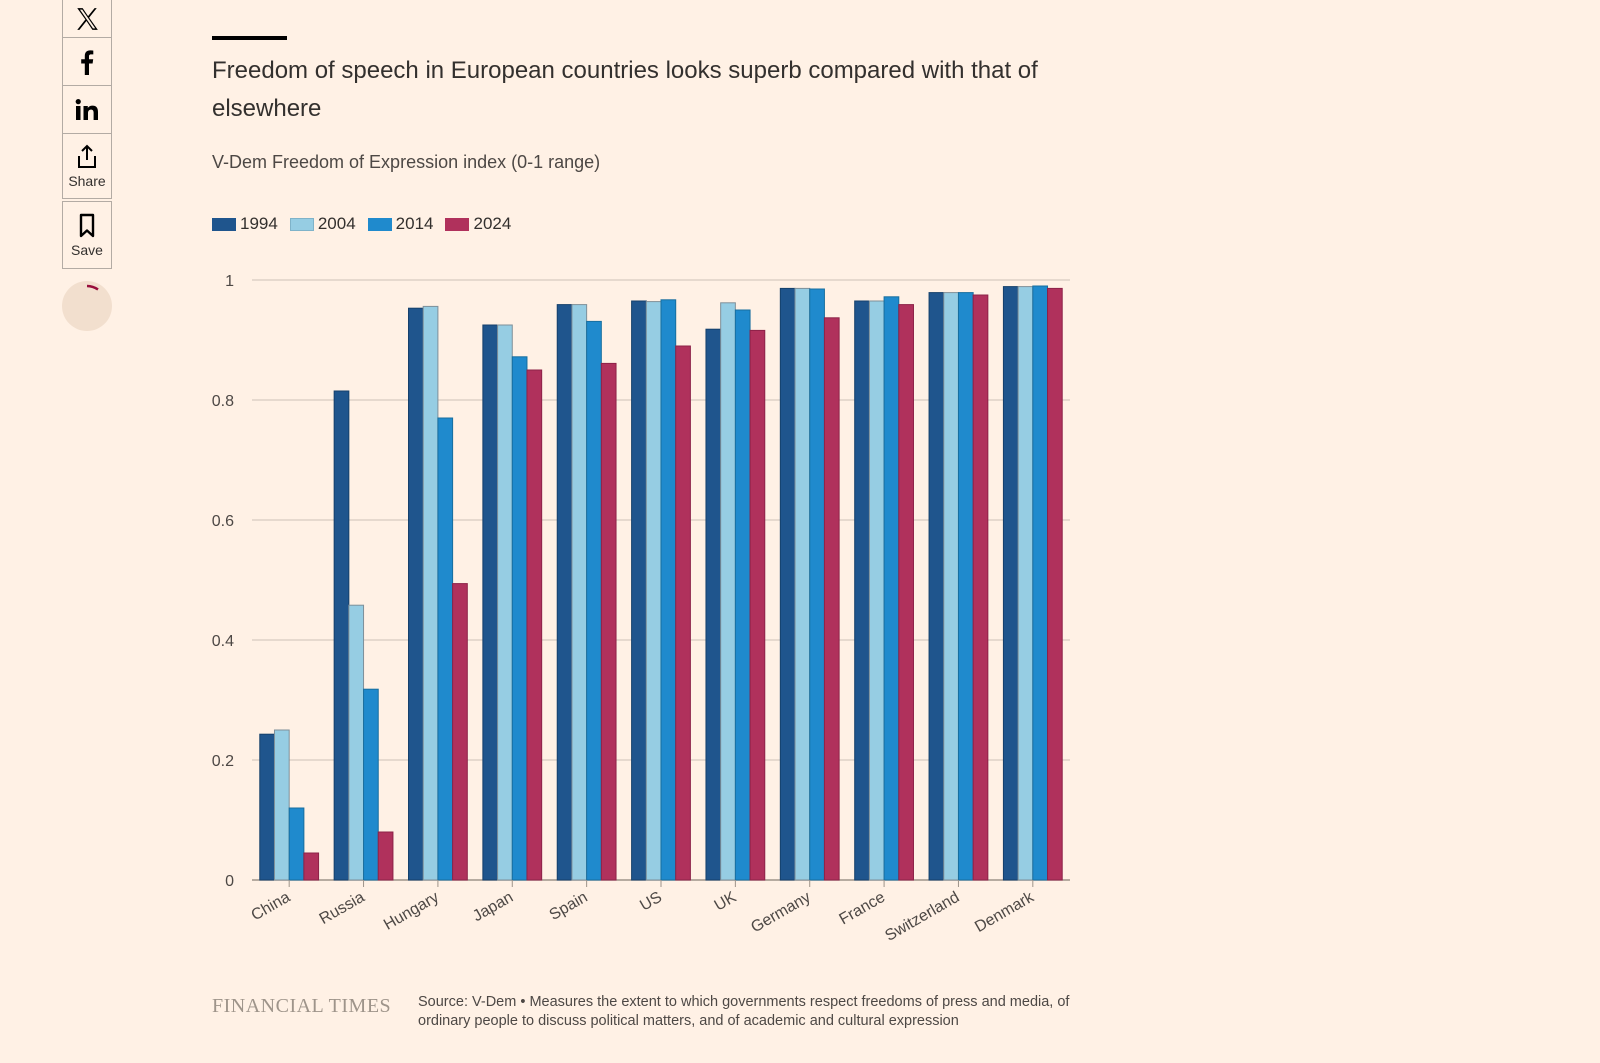 This screenshot has width=1600, height=1063. I want to click on x-tick-label-switzerland: Switzerland, so click(922, 917).